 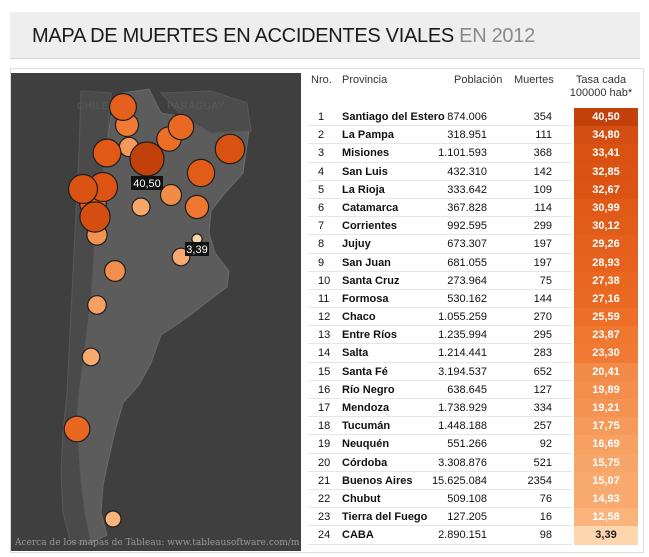 What do you see at coordinates (321, 244) in the screenshot?
I see `row-number: 8` at bounding box center [321, 244].